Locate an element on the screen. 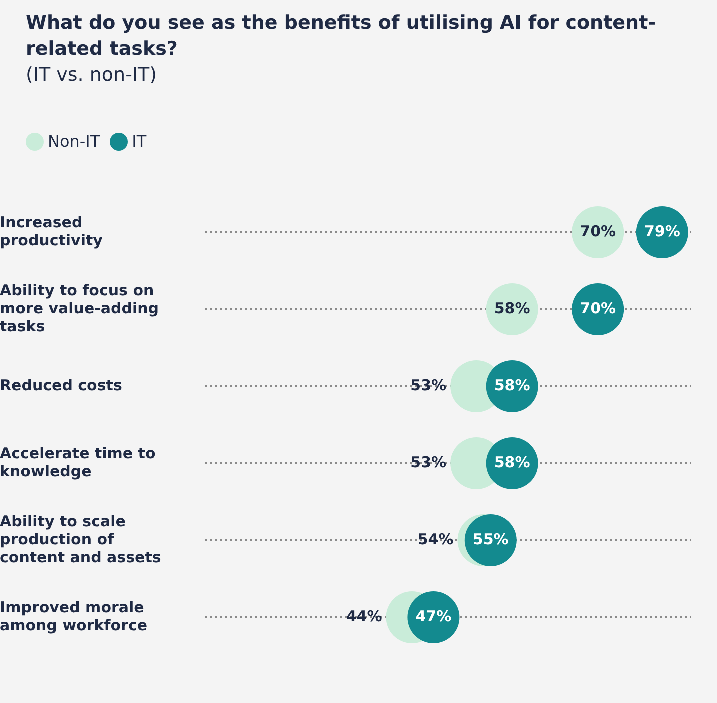 Image resolution: width=717 pixels, height=703 pixels. data-label: 54% is located at coordinates (436, 539).